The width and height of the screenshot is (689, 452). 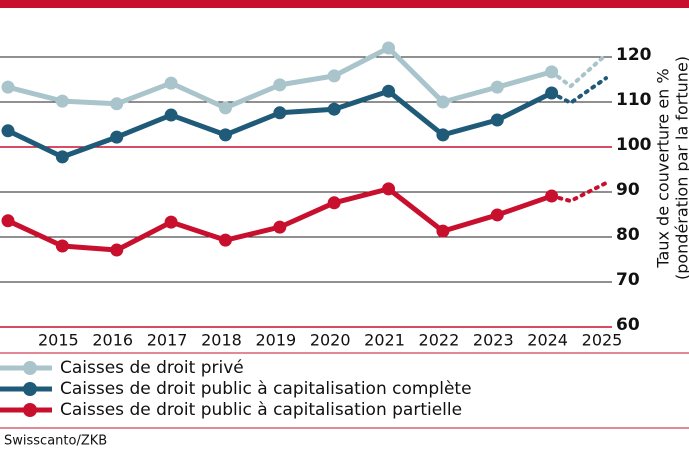 What do you see at coordinates (275, 340) in the screenshot?
I see `x-tick-label: 2019` at bounding box center [275, 340].